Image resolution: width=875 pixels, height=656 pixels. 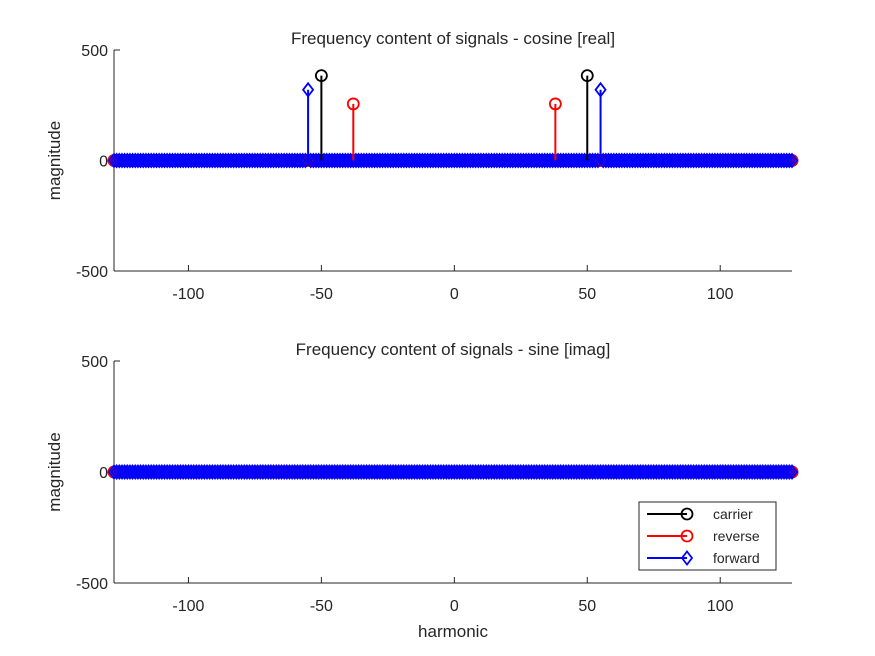 I want to click on chart-1-y-tick-label: -500, so click(x=92, y=272).